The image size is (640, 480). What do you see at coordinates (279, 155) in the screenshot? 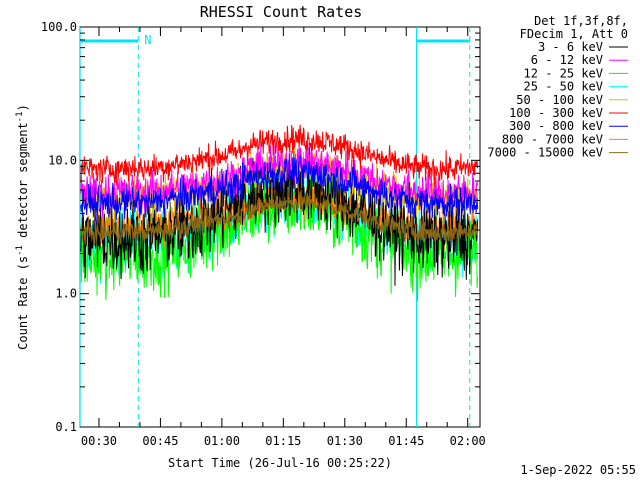
I see `series-line-100-300-kev` at bounding box center [279, 155].